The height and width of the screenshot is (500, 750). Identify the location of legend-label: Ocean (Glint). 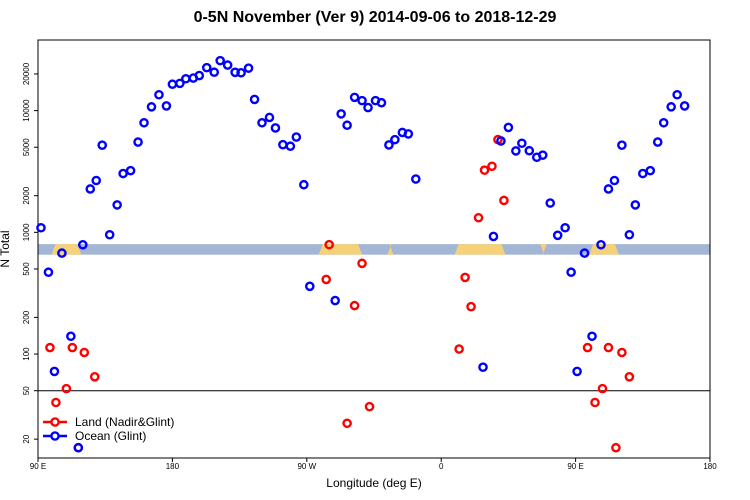
(110, 436).